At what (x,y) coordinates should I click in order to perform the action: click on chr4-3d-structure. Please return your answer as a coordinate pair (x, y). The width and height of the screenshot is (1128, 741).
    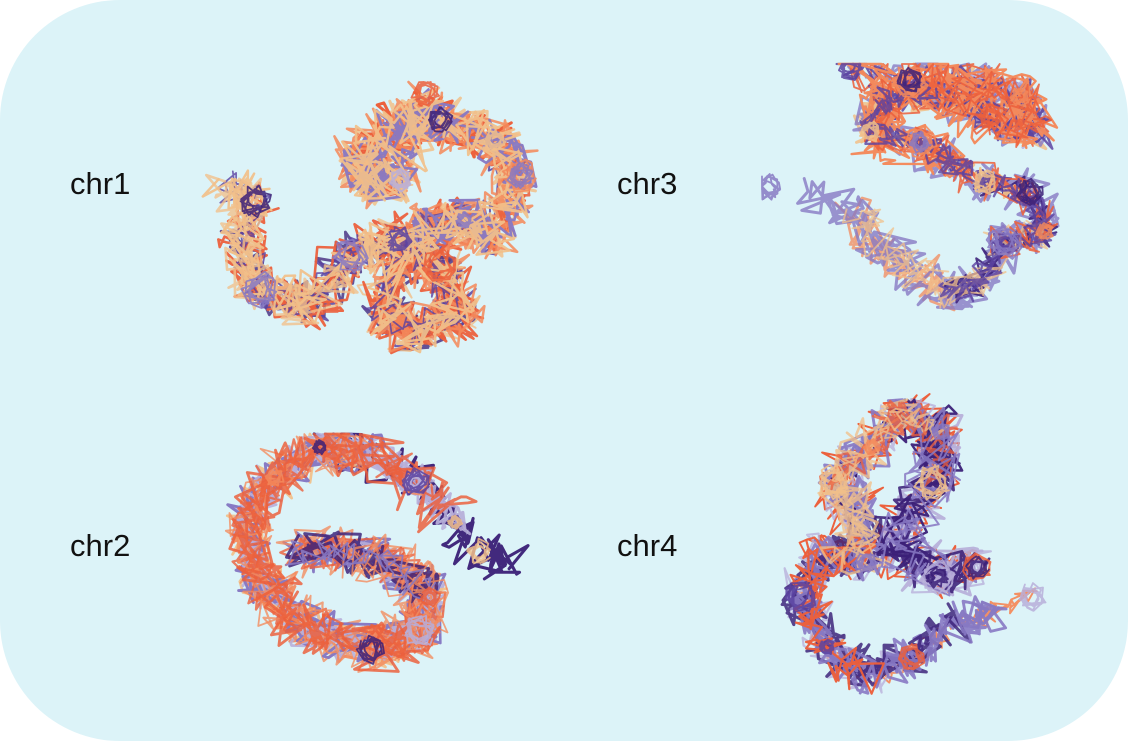
    Looking at the image, I should click on (913, 544).